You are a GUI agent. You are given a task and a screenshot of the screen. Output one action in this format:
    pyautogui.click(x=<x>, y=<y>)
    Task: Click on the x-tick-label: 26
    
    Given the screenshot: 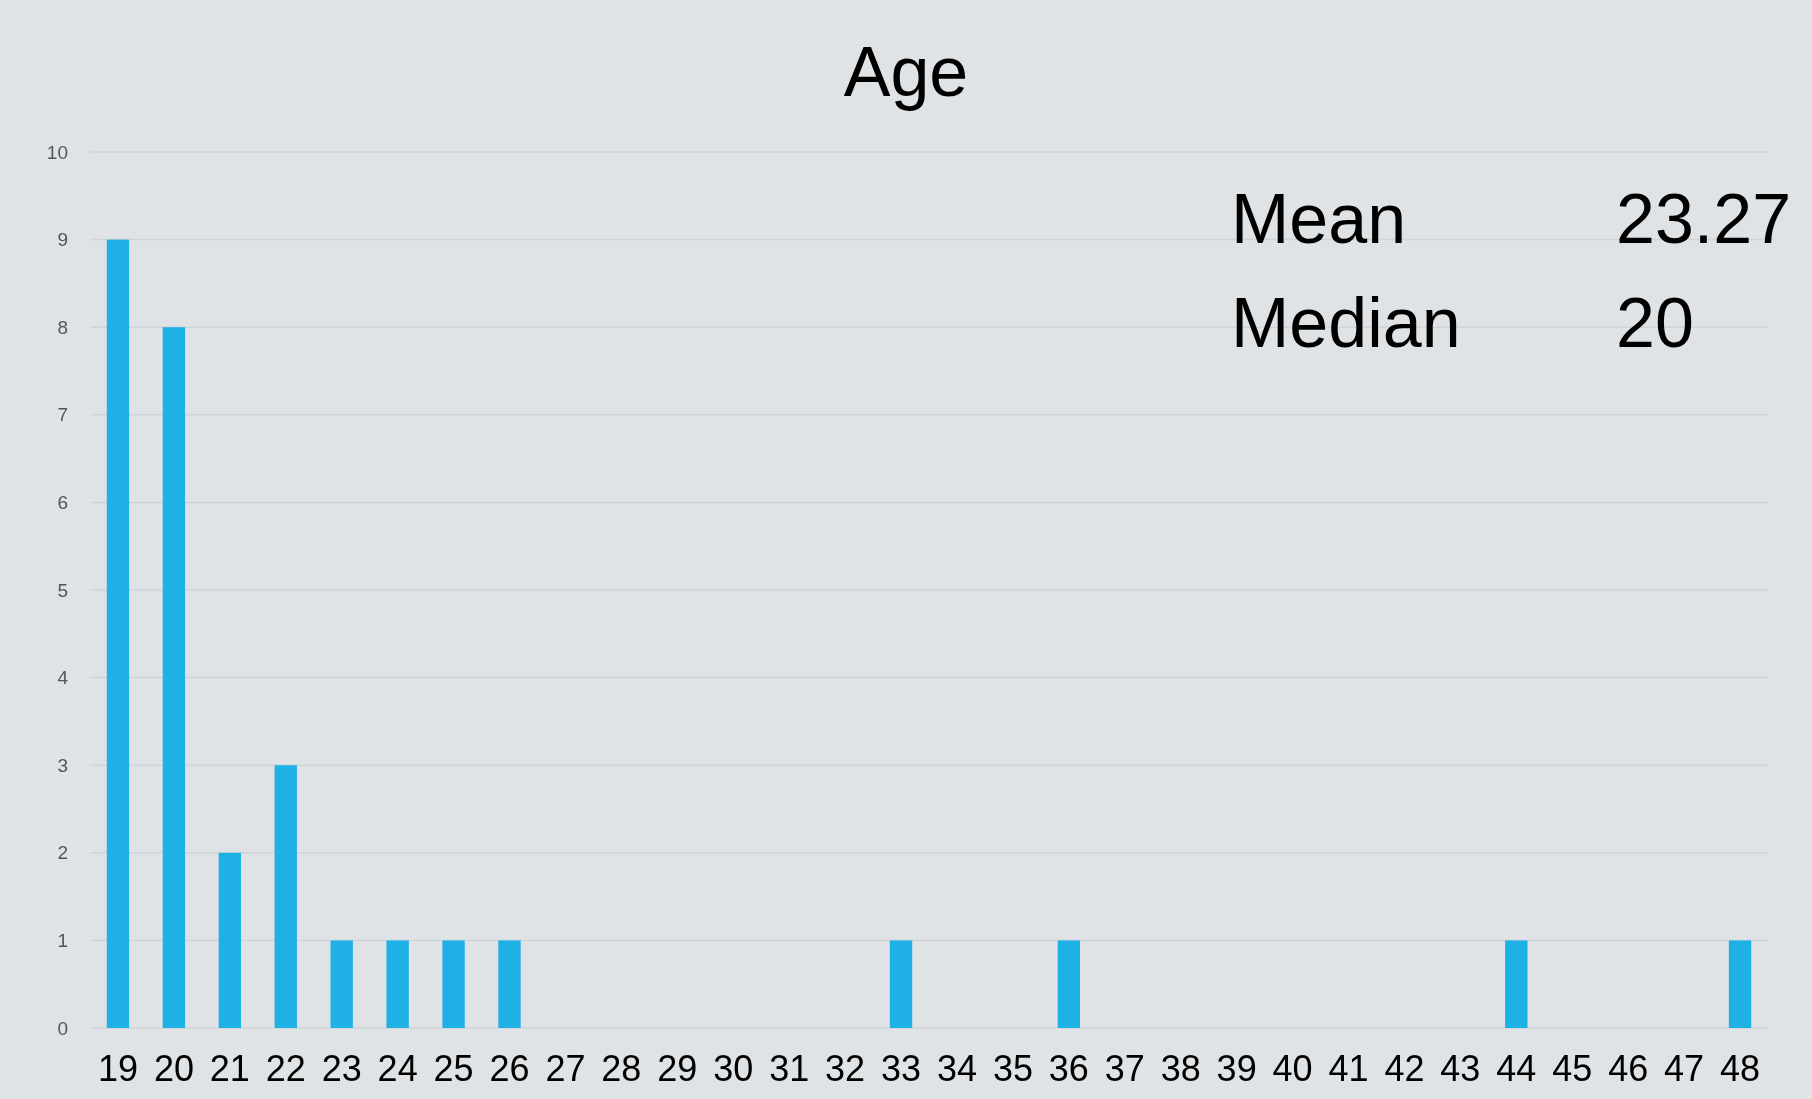 What is the action you would take?
    pyautogui.click(x=509, y=1068)
    